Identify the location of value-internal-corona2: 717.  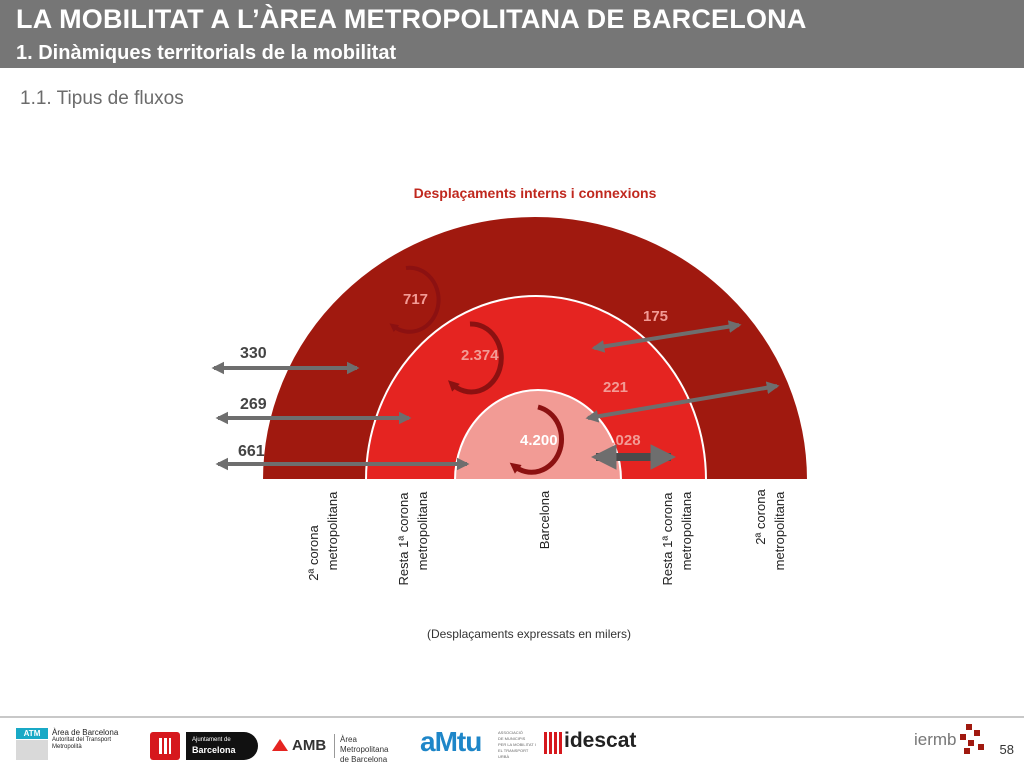
(415, 299).